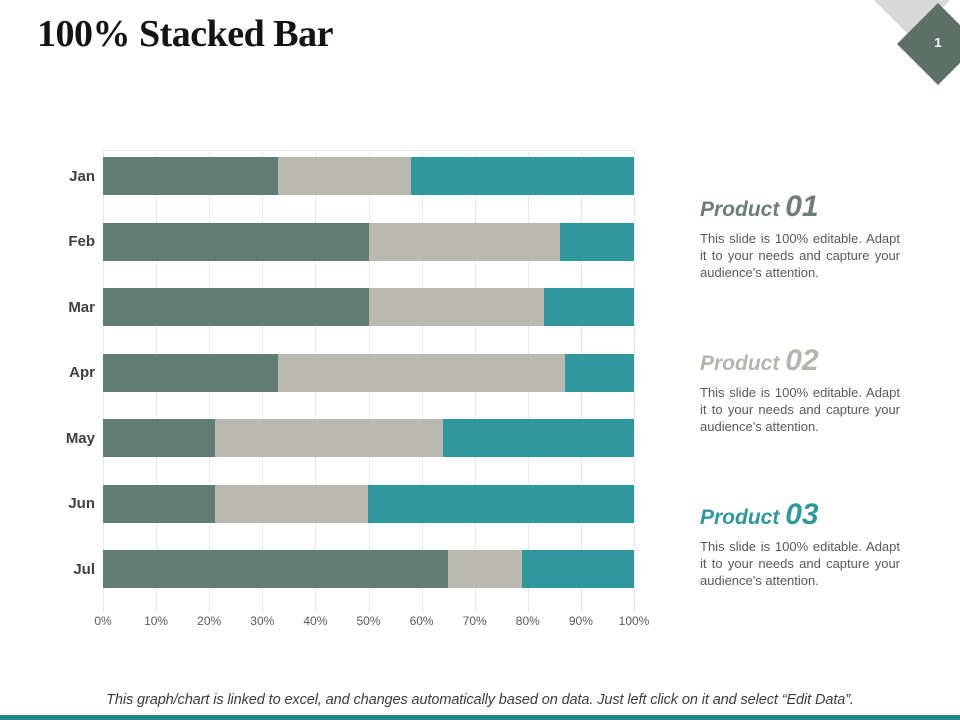  What do you see at coordinates (84, 569) in the screenshot?
I see `category-label: Jul` at bounding box center [84, 569].